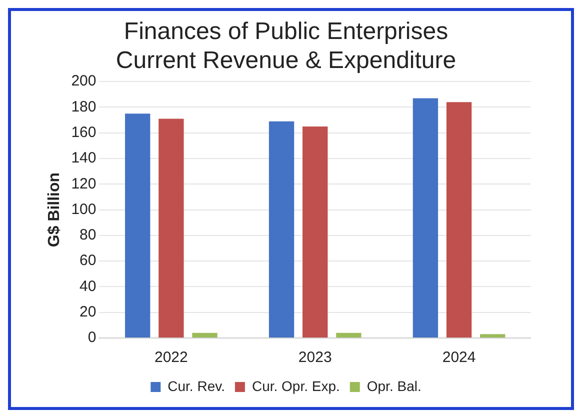 The image size is (582, 418). I want to click on text: Finances of Public Enterprises, so click(286, 32).